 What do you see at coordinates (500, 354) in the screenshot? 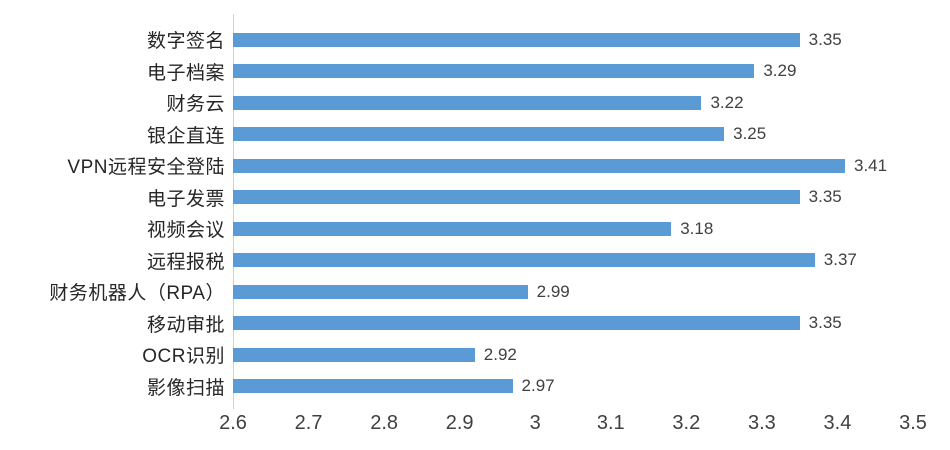
I see `value-label: 2.92` at bounding box center [500, 354].